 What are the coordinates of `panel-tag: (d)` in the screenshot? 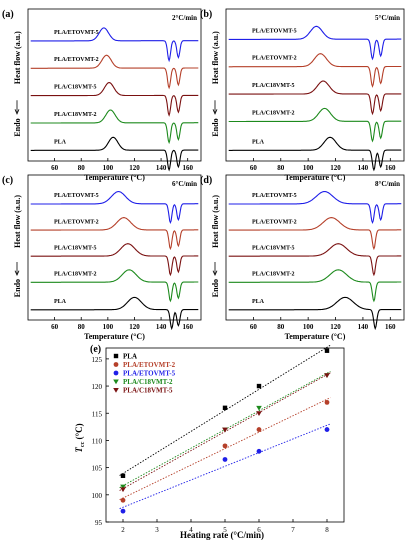 It's located at (206, 180).